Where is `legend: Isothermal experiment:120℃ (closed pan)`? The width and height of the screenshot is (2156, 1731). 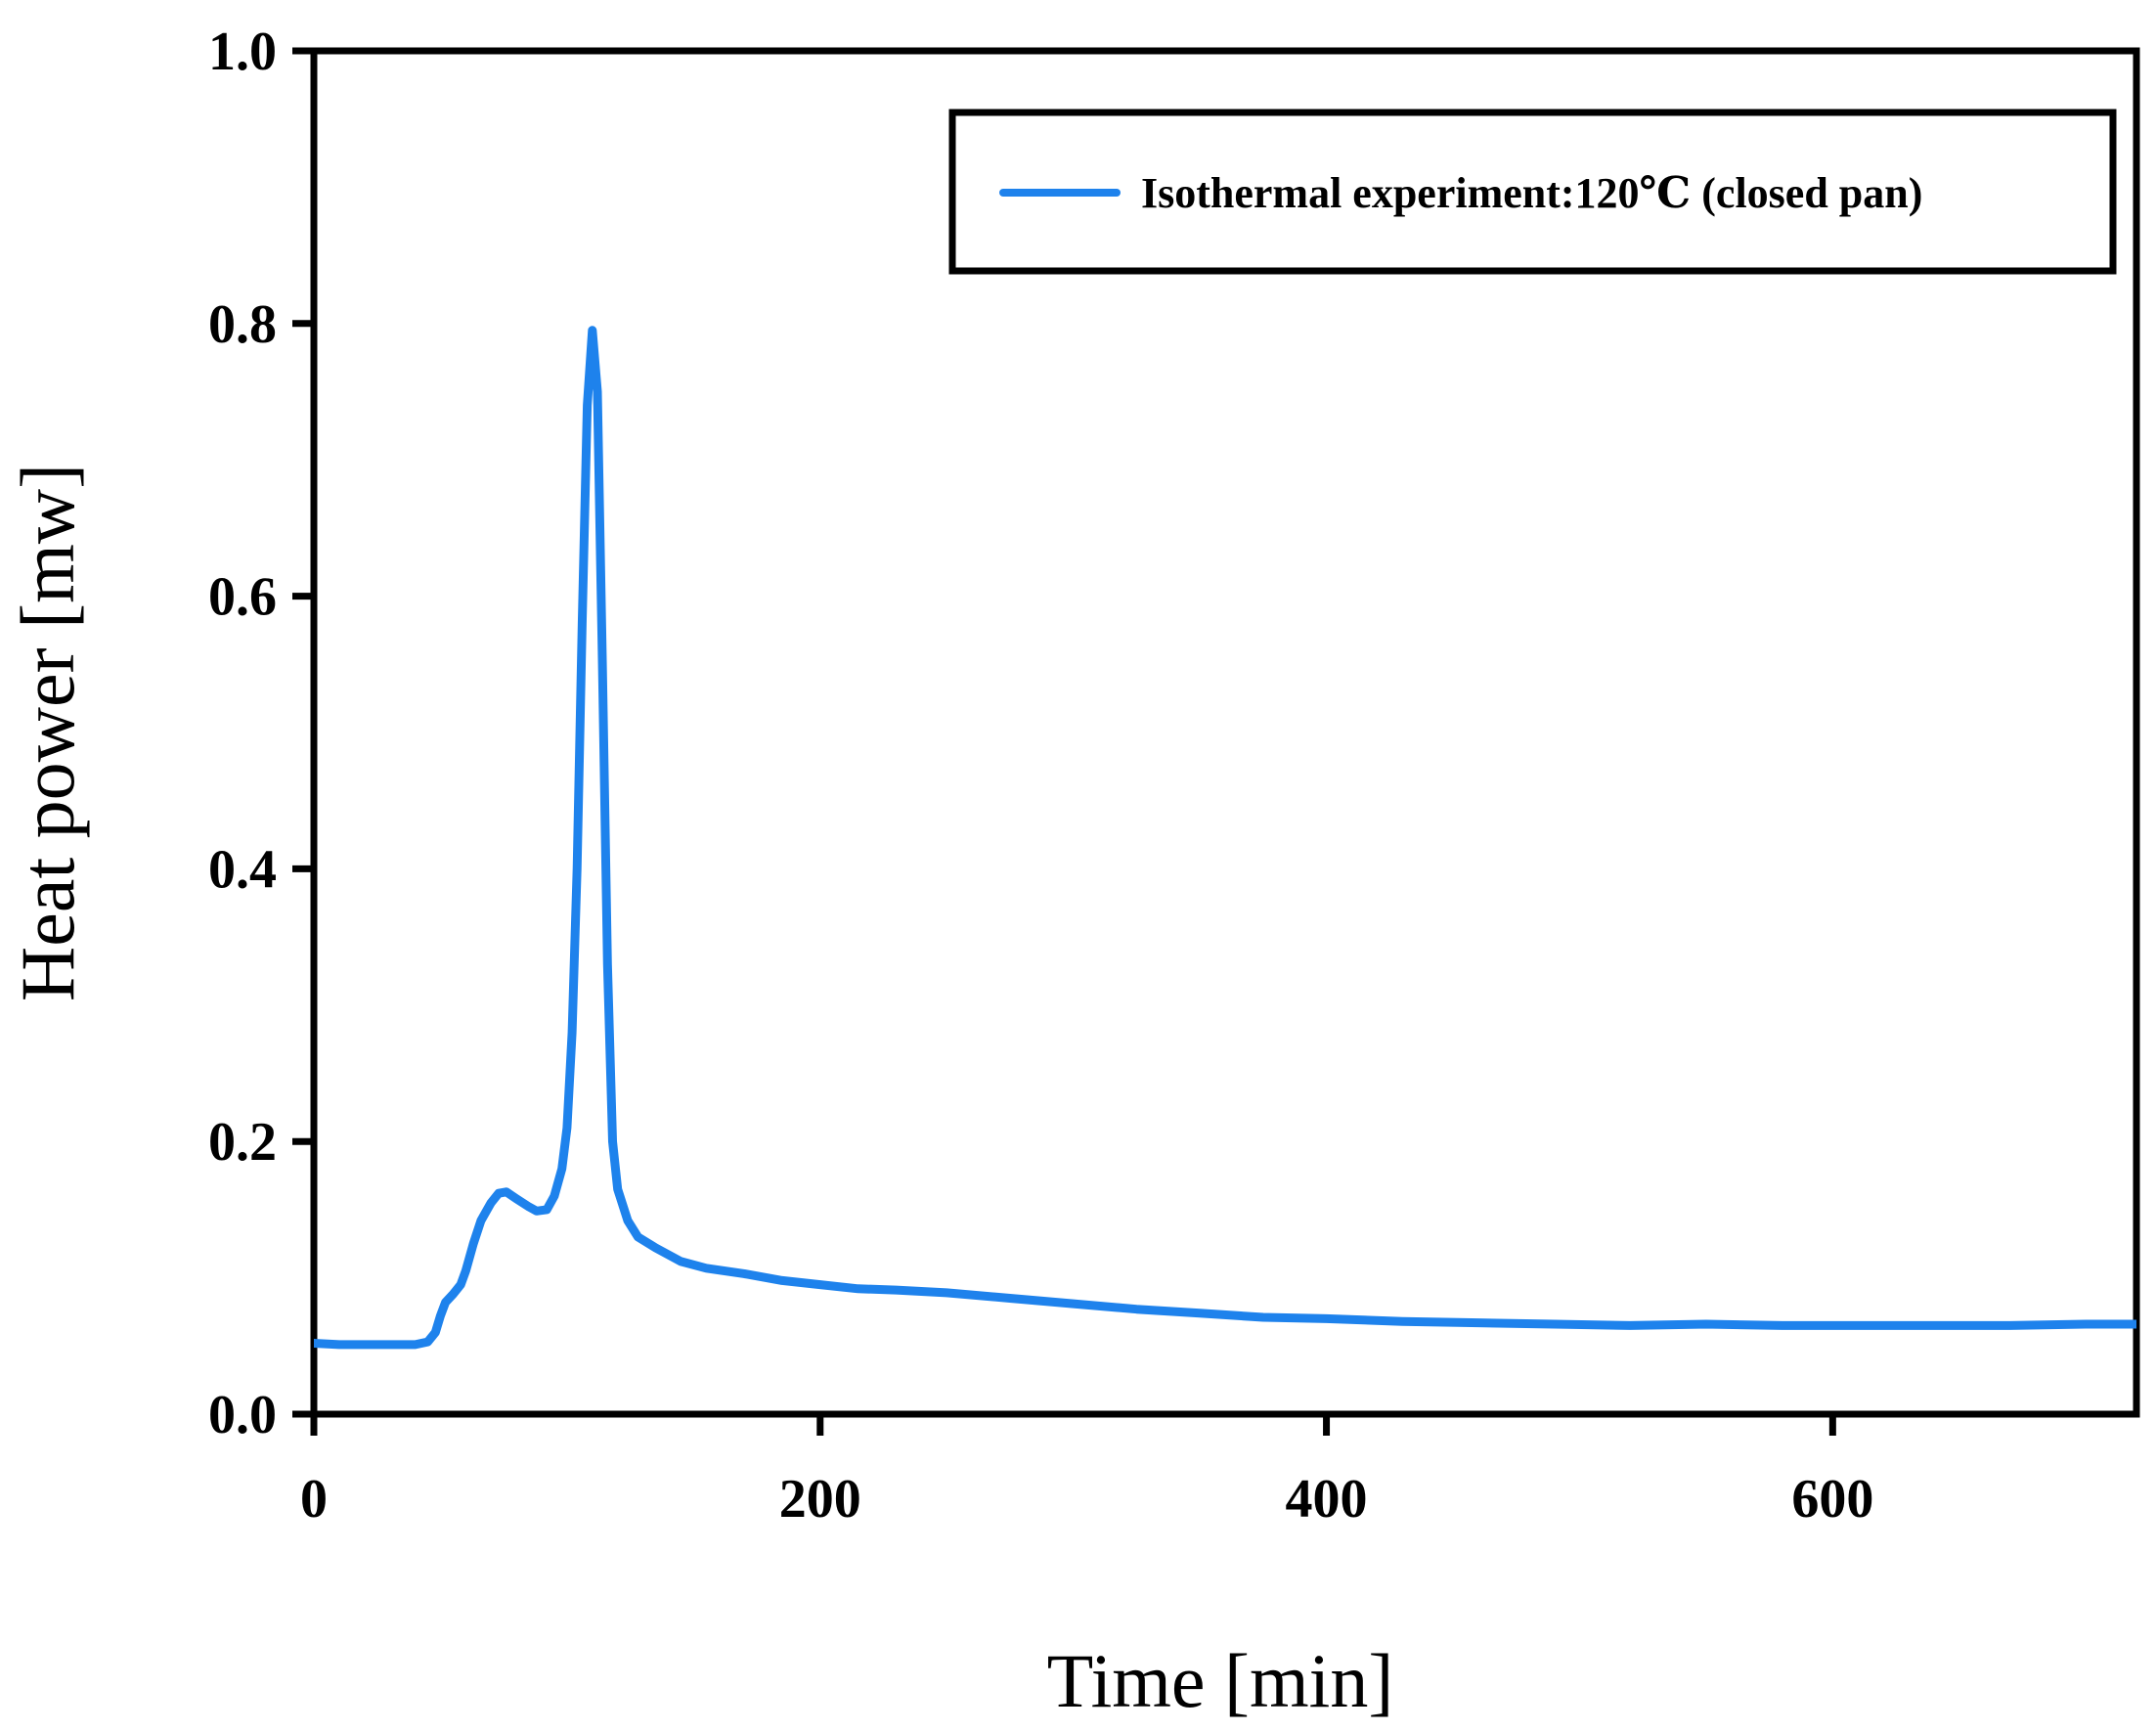
legend: Isothermal experiment:120℃ (closed pan) is located at coordinates (1532, 192).